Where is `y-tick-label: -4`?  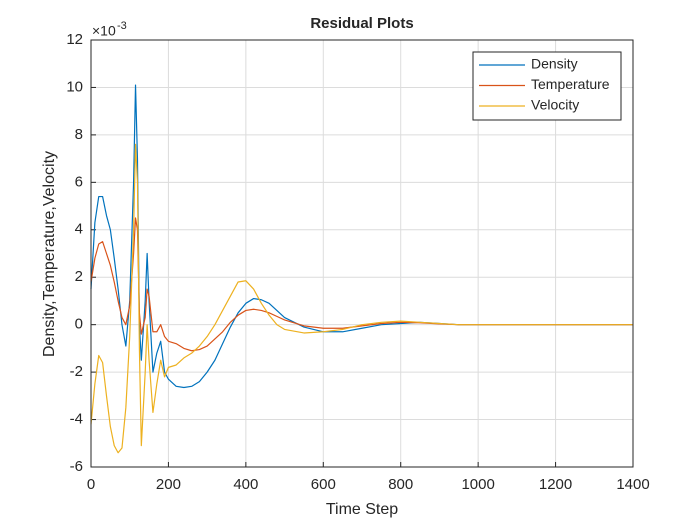 y-tick-label: -4 is located at coordinates (76, 419).